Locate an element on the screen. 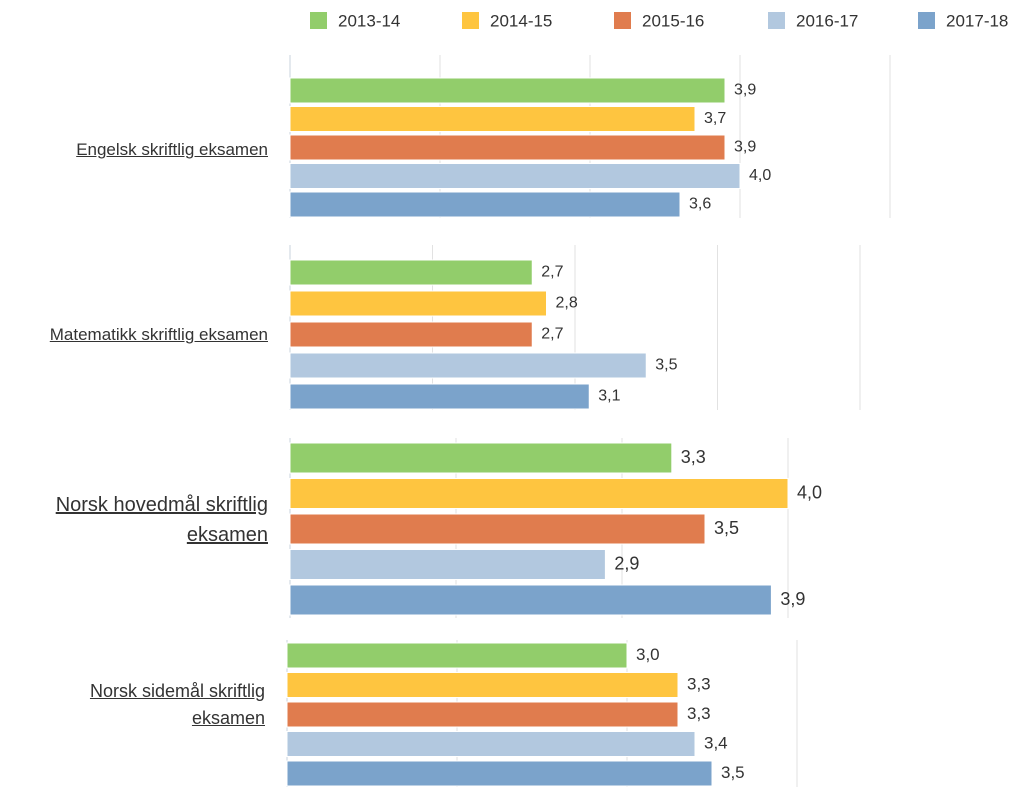  category-label: Norsk hovedmål skriftlig eksamen is located at coordinates (161, 520).